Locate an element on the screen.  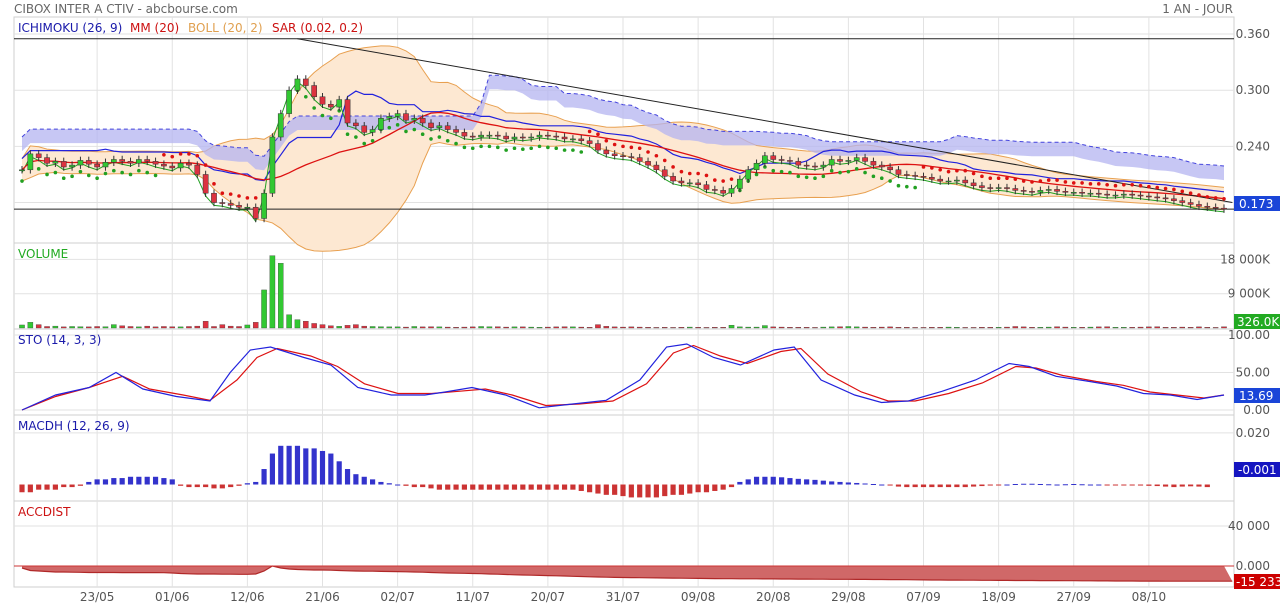
sto-layer is located at coordinates (623, 377).